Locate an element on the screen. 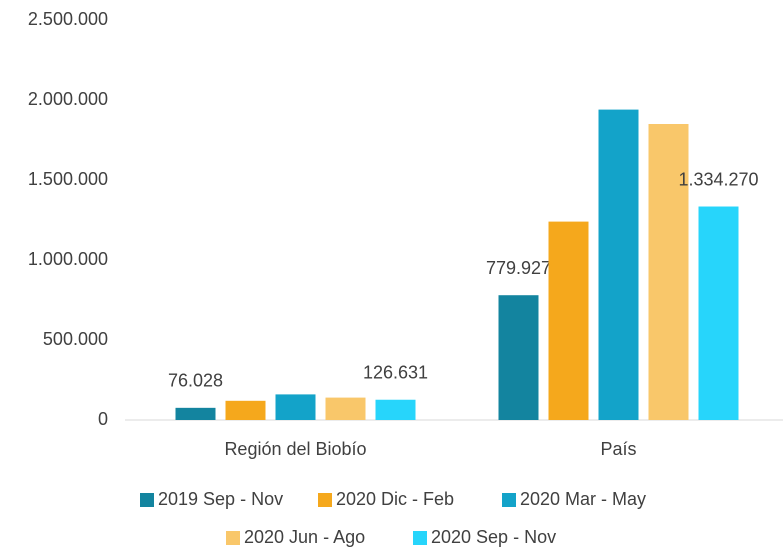  legend-label: 2020 Dic - Feb is located at coordinates (395, 499).